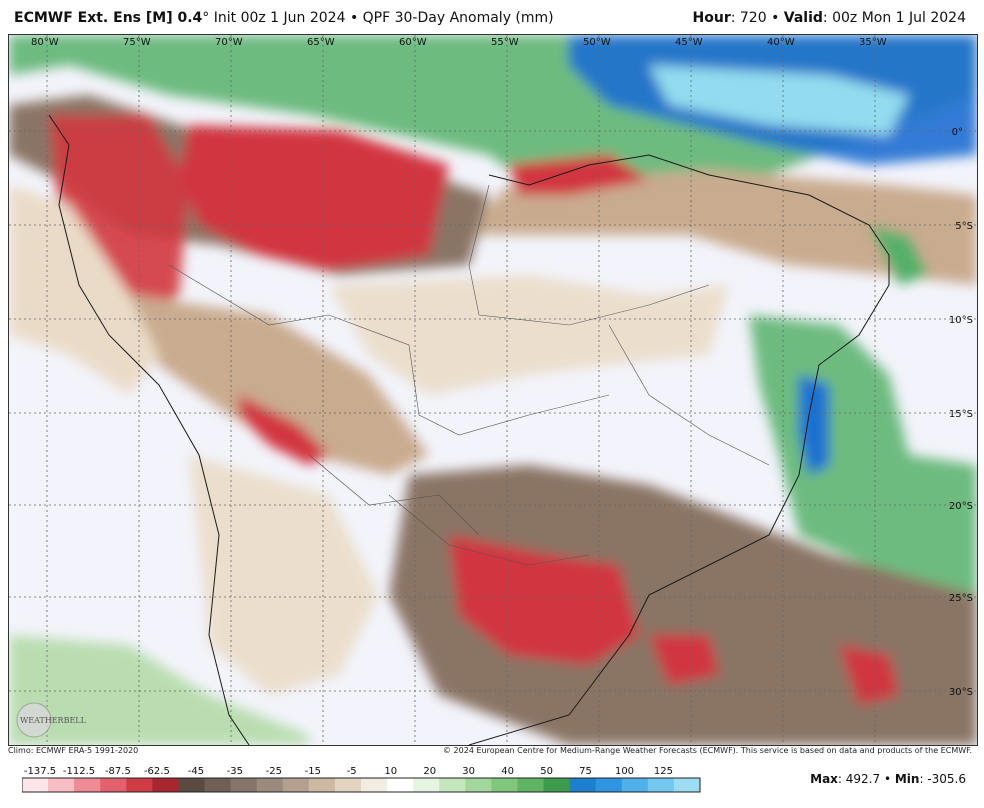 The height and width of the screenshot is (808, 984). Describe the element at coordinates (942, 779) in the screenshot. I see `min-value: : -305.6` at that location.